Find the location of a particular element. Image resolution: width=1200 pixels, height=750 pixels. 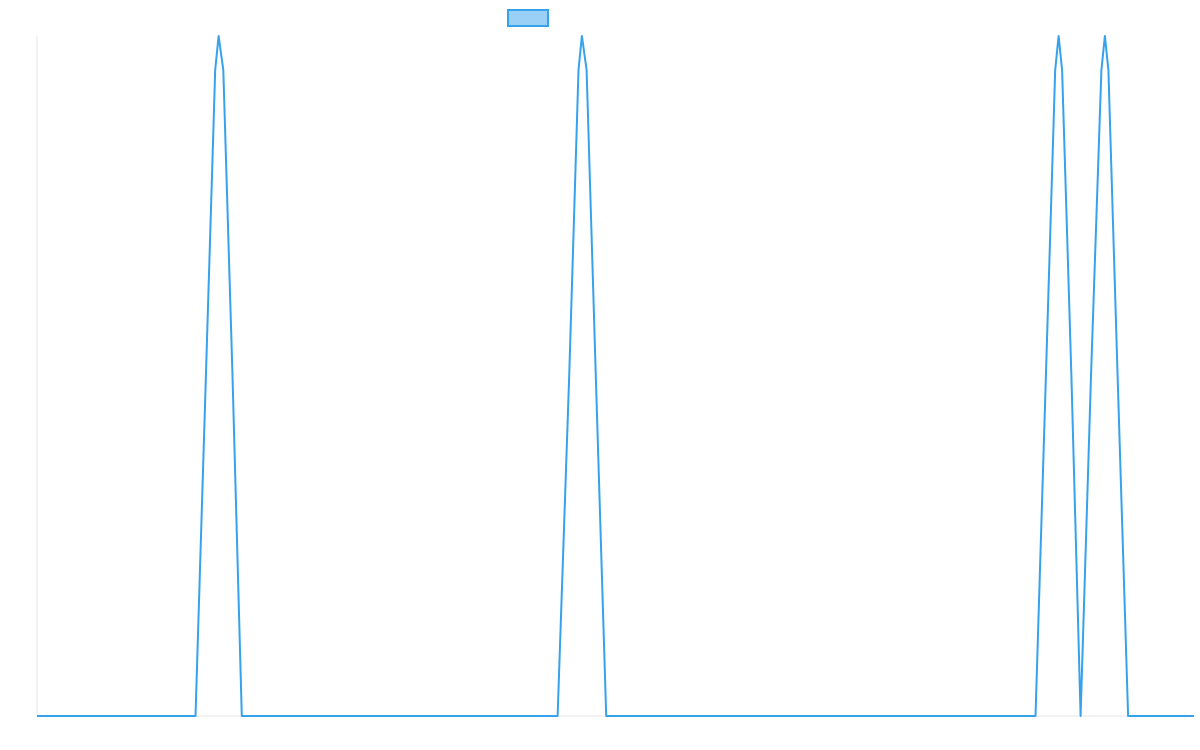

legend-swatch is located at coordinates (528, 18).